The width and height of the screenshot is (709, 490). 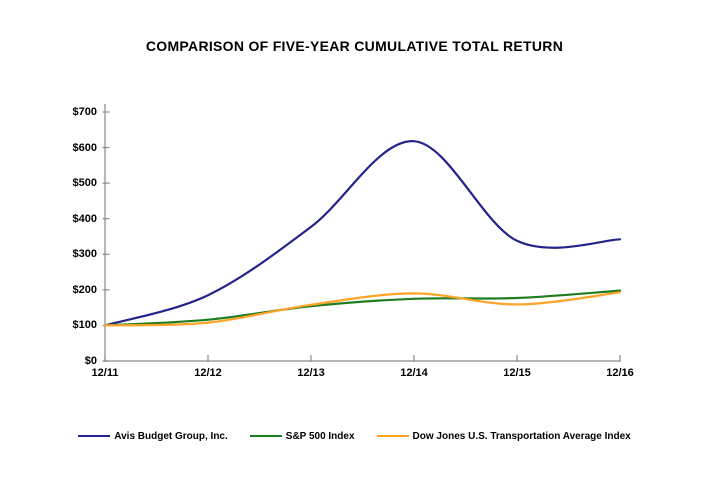 I want to click on x-tick-label: 12/12, so click(x=208, y=373).